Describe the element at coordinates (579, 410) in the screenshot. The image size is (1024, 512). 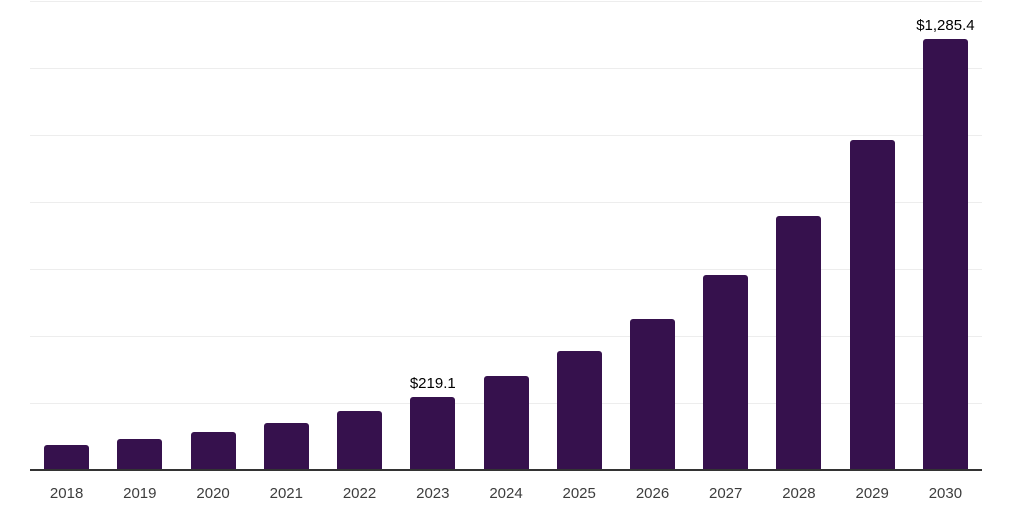
I see `bar-2025` at that location.